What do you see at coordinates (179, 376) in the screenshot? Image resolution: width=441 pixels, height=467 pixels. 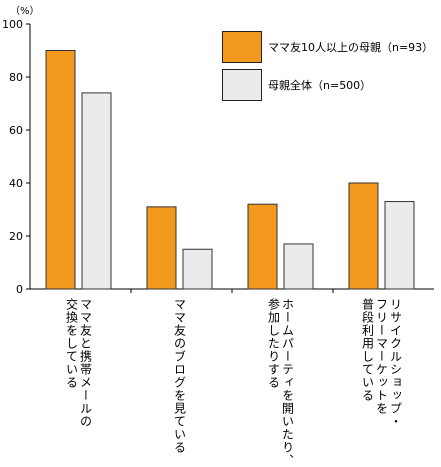 I see `category-label-2: ママ友のブログを見ている` at bounding box center [179, 376].